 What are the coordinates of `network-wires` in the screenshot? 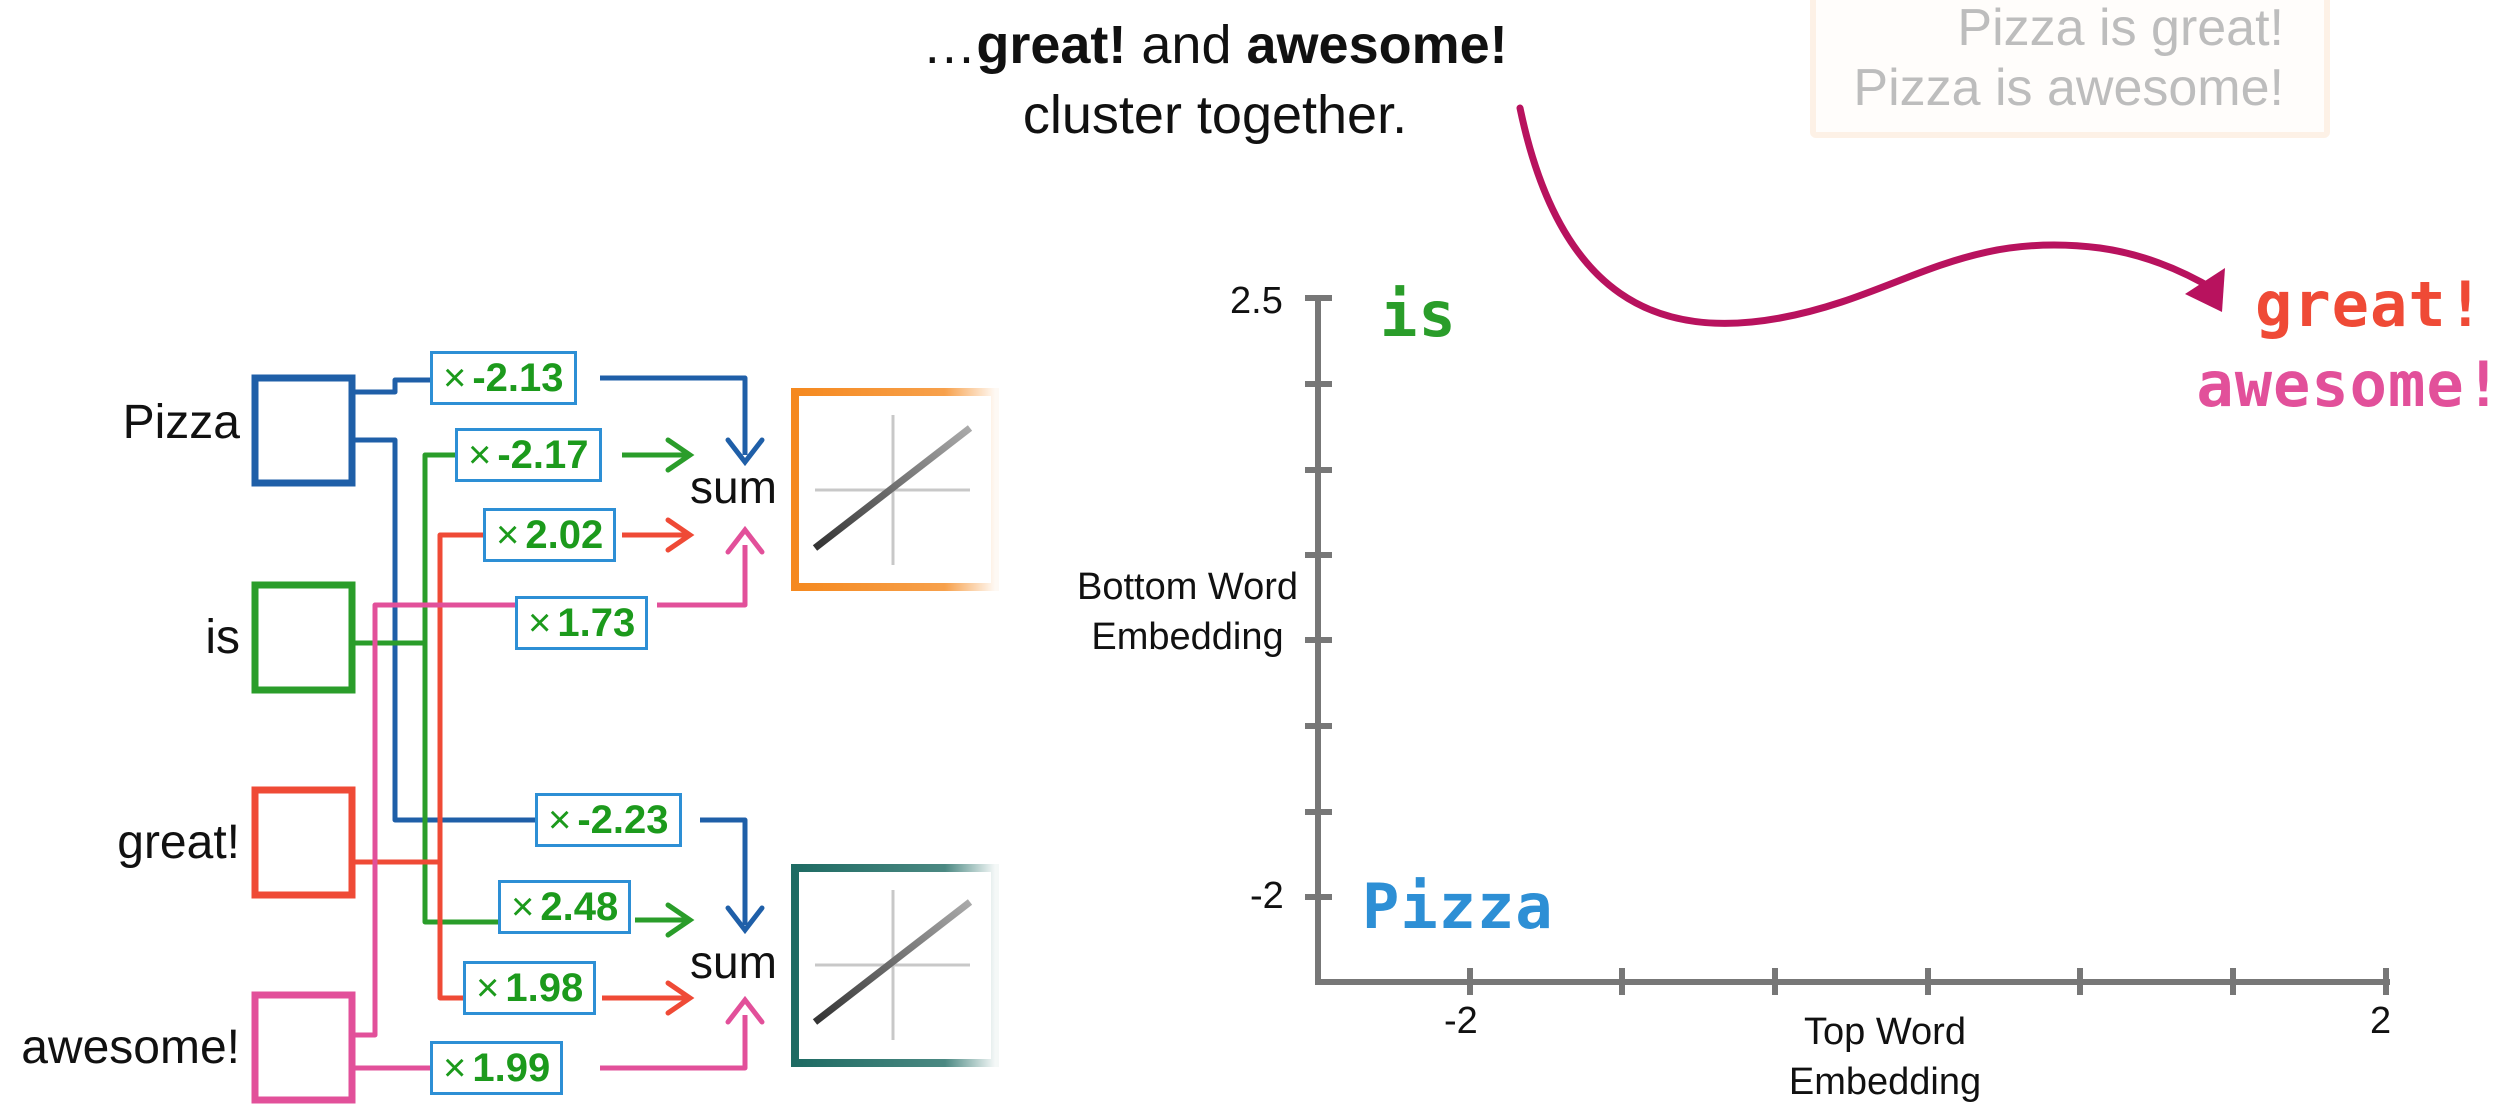 It's located at (550, 723).